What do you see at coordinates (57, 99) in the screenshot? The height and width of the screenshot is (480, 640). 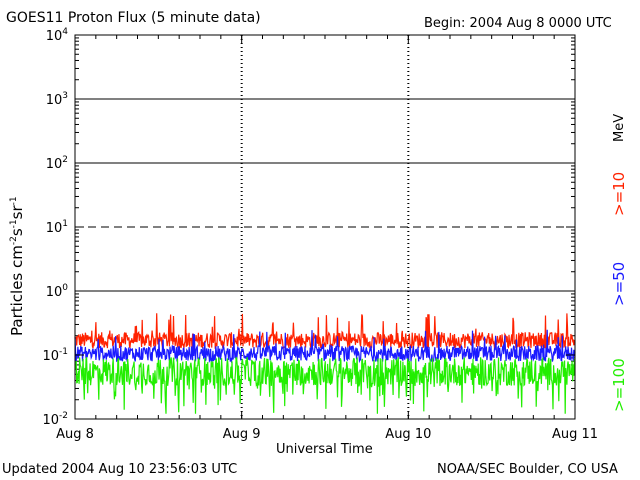 I see `y-tick-label-5: 10³` at bounding box center [57, 99].